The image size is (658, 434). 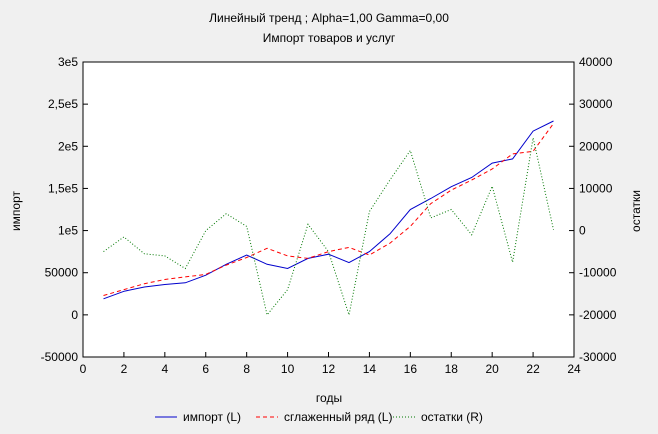 What do you see at coordinates (596, 146) in the screenshot?
I see `y-right-tick-label: 20000` at bounding box center [596, 146].